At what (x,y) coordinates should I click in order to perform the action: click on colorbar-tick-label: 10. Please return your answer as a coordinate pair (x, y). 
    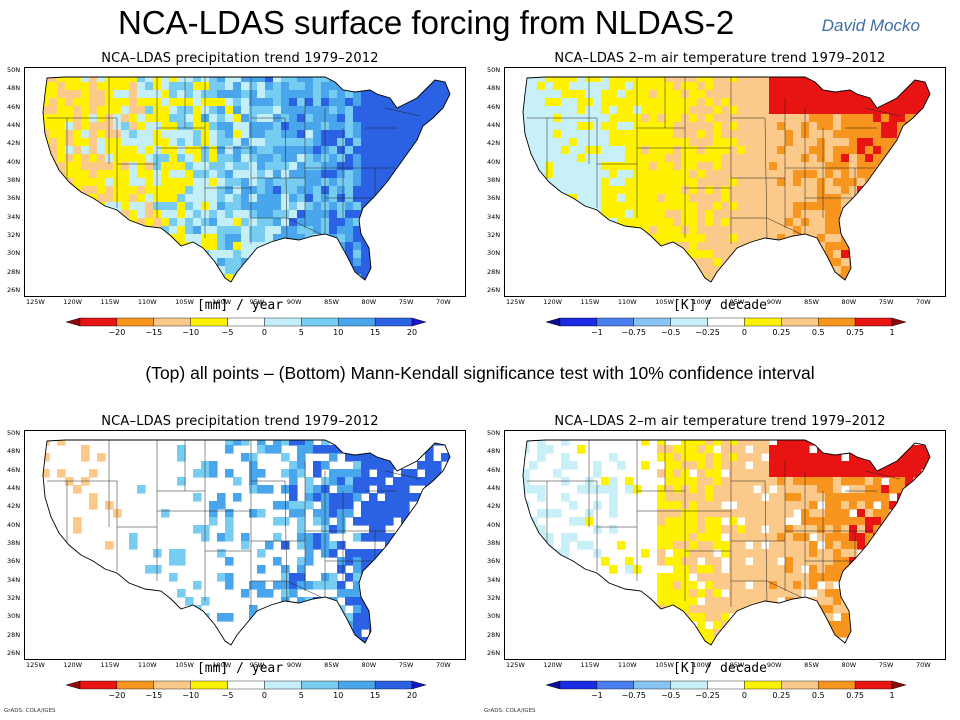
    Looking at the image, I should click on (338, 695).